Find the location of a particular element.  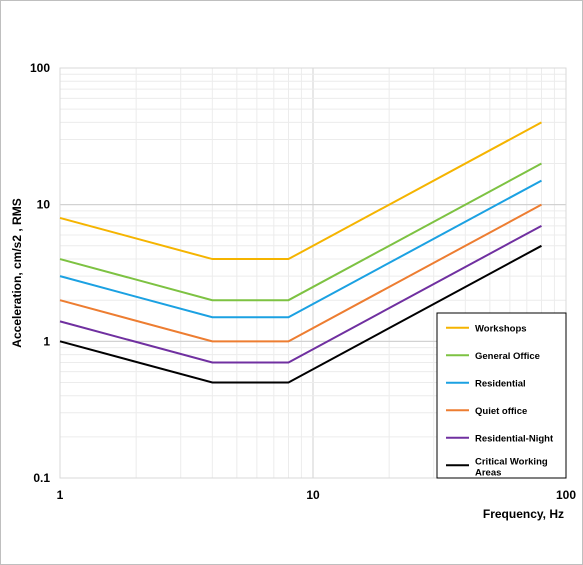

legend-label: Residential is located at coordinates (500, 383).